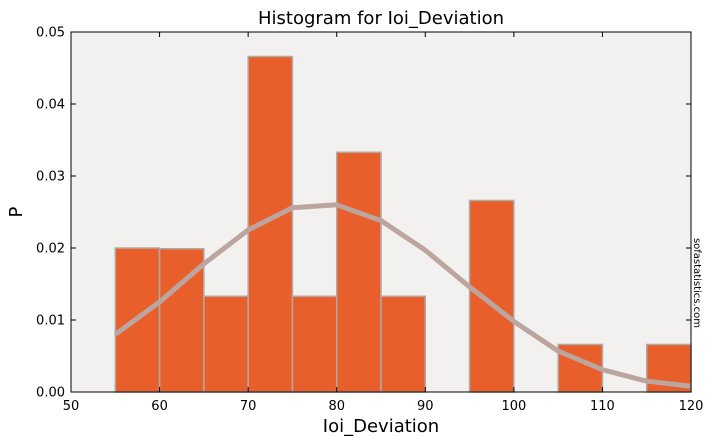 This screenshot has width=712, height=448. I want to click on x-tick-label: 70, so click(248, 406).